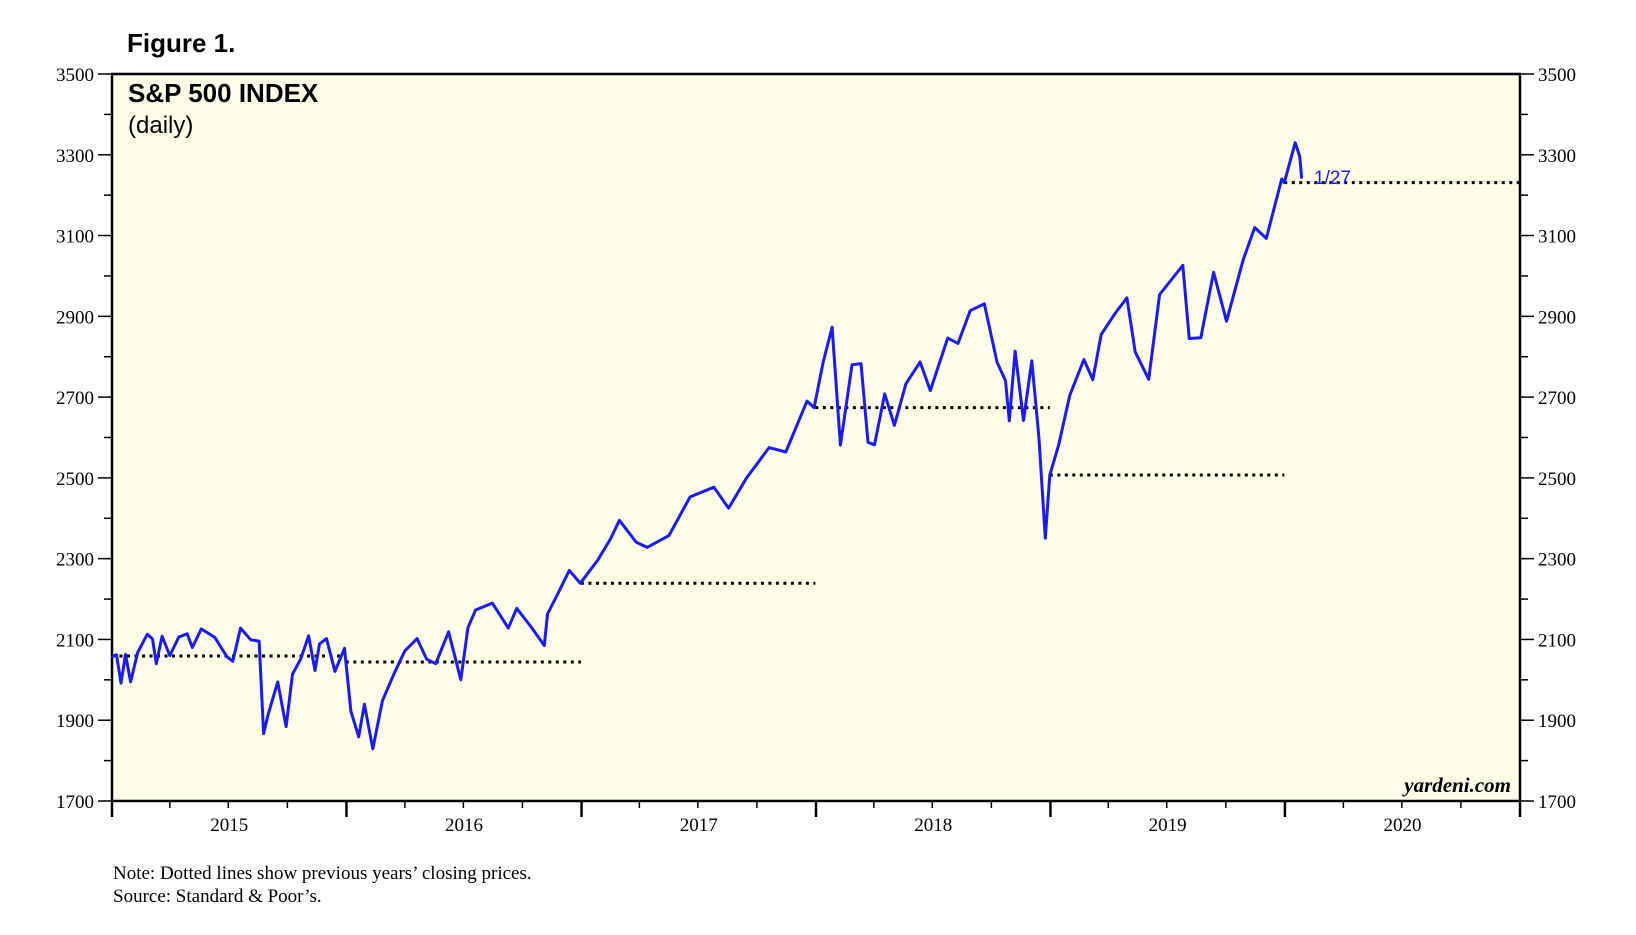 The height and width of the screenshot is (935, 1636). Describe the element at coordinates (75, 237) in the screenshot. I see `y-tick-label-left: 3100` at that location.